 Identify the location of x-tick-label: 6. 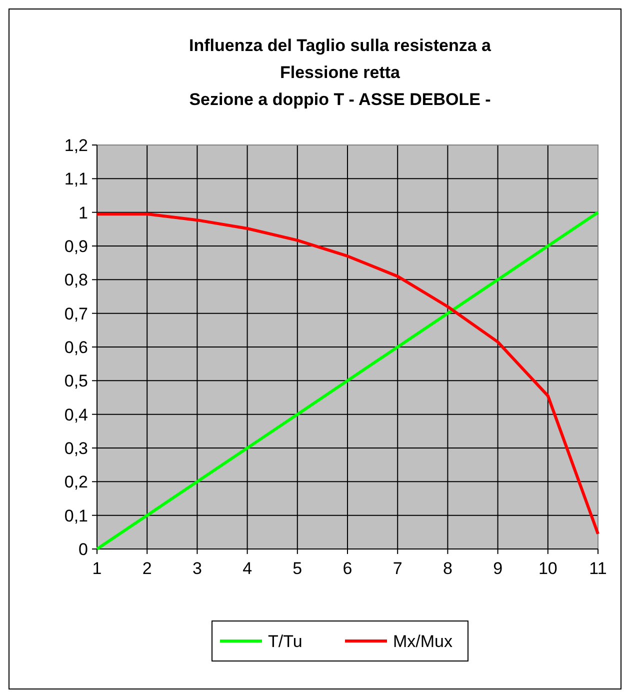
(347, 568).